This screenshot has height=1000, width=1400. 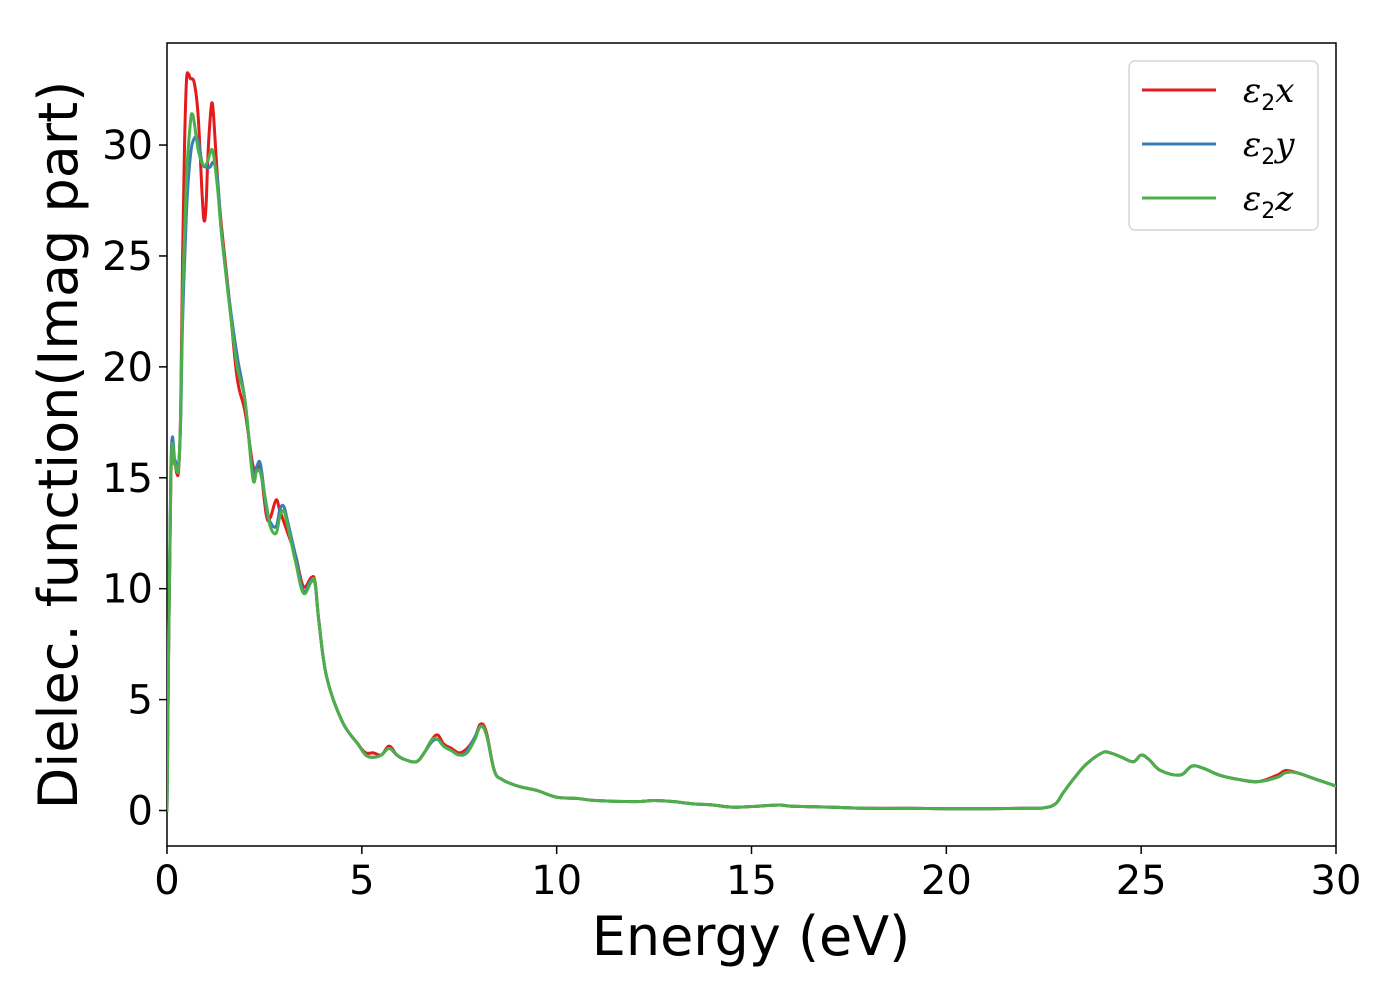 What do you see at coordinates (1268, 201) in the screenshot?
I see `legend-label-3: ε2z` at bounding box center [1268, 201].